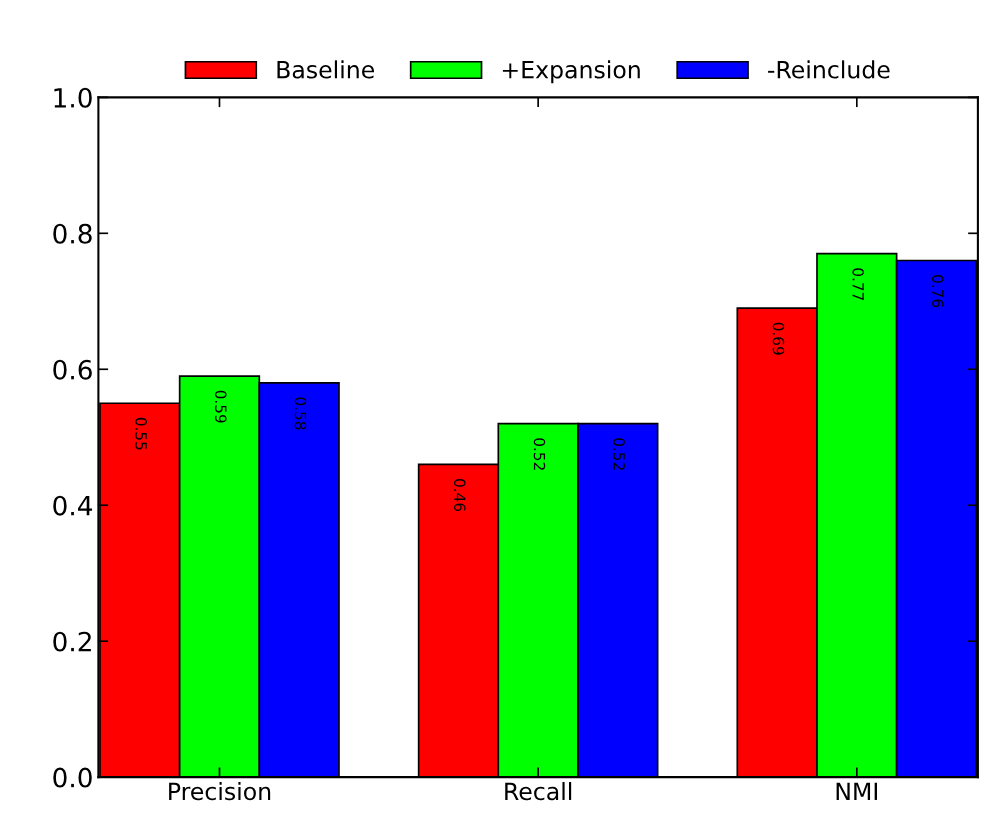 This screenshot has height=825, width=1004. Describe the element at coordinates (300, 413) in the screenshot. I see `data-label: 0.58` at that location.